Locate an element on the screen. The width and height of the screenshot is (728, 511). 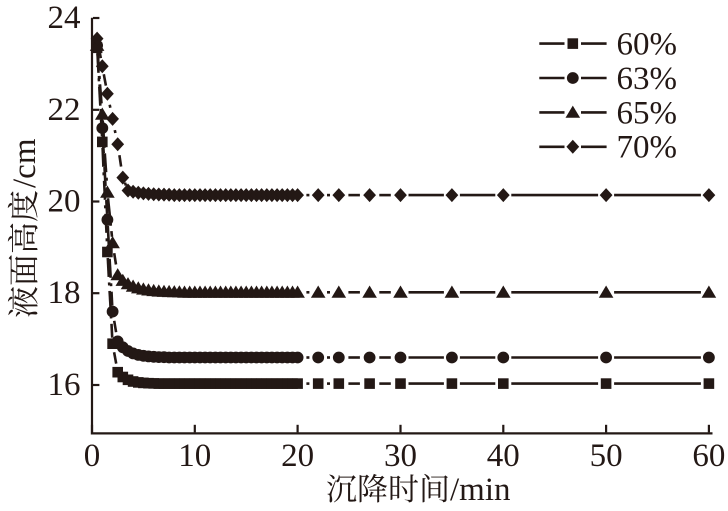
svg-text: 30 is located at coordinates (400, 456).